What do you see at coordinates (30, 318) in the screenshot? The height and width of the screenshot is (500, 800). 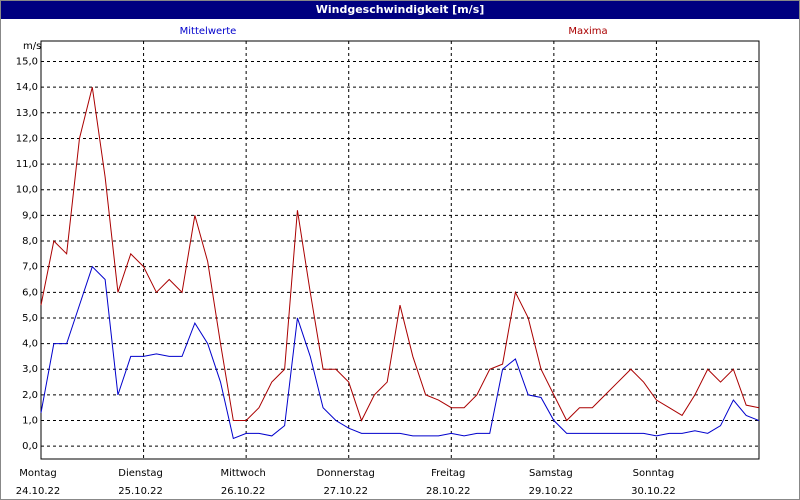 I see `y-tick-label: 5,0` at bounding box center [30, 318].